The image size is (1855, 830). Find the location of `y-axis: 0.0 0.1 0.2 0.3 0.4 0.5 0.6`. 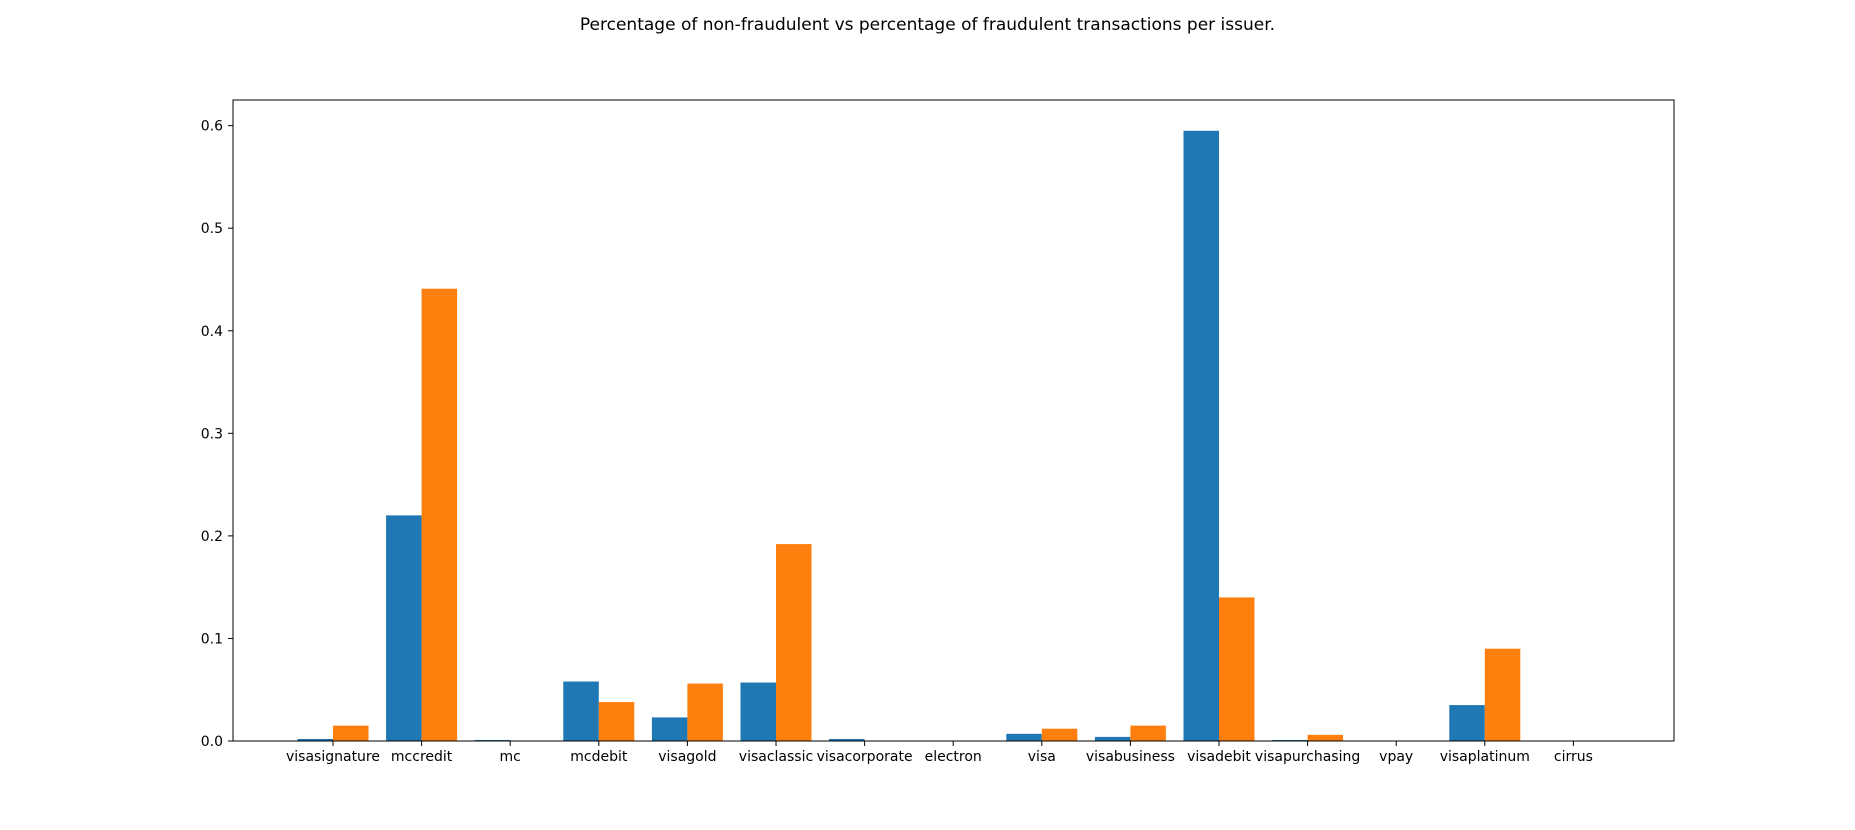

y-axis: 0.0 0.1 0.2 0.3 0.4 0.5 0.6 is located at coordinates (217, 434).